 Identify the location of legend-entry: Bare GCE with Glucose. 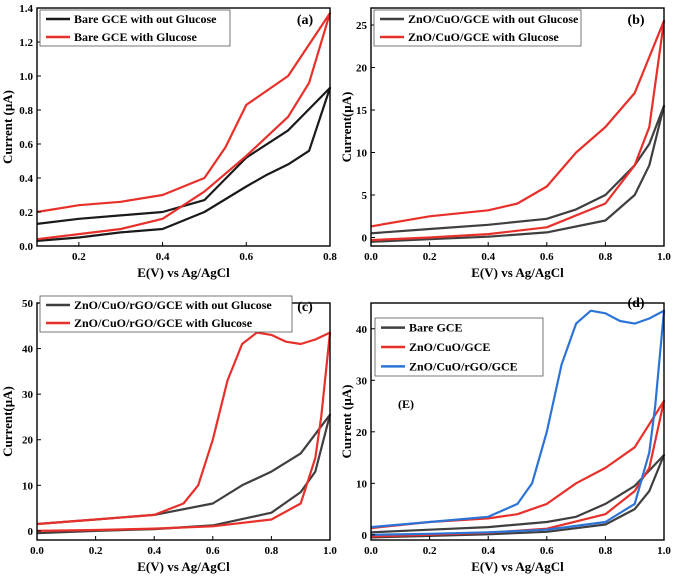
(135, 37).